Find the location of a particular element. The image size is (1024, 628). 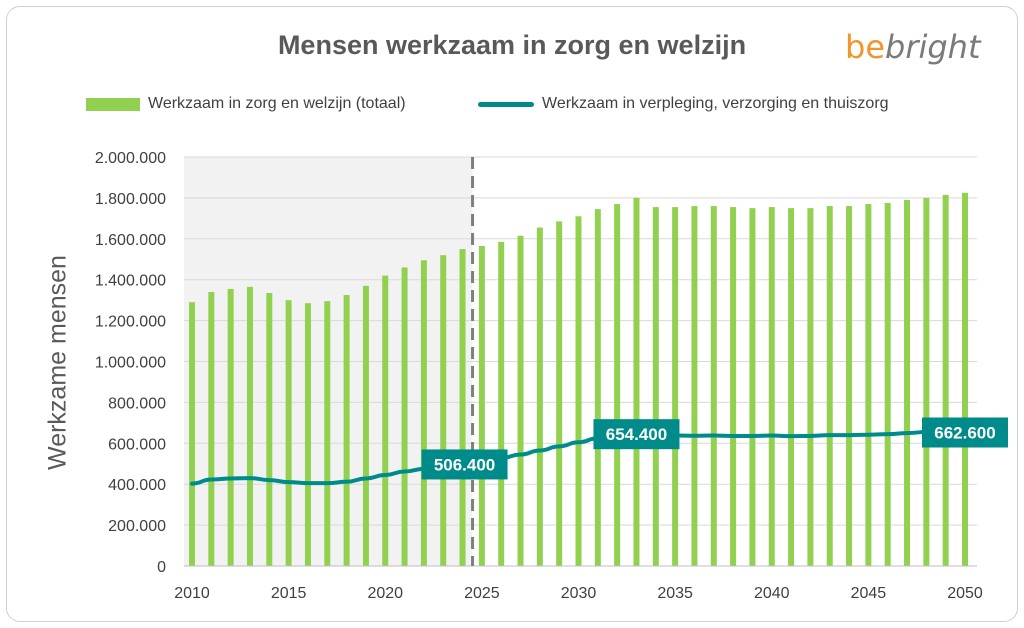

x-tick-label: 2040 is located at coordinates (772, 593).